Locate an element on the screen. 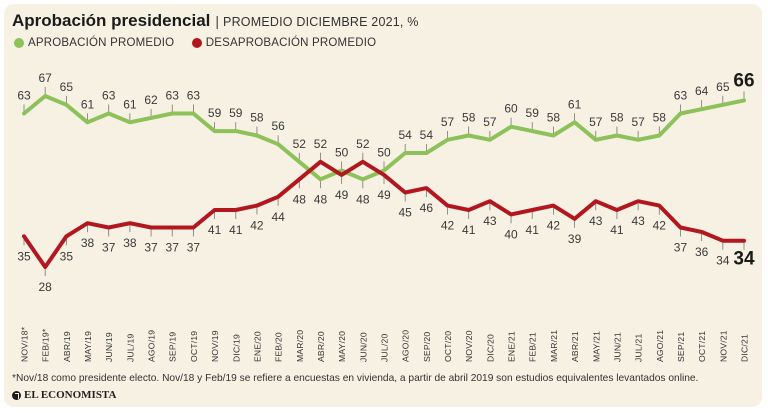 The image size is (768, 413). data-label-approval-29: 57 is located at coordinates (638, 122).